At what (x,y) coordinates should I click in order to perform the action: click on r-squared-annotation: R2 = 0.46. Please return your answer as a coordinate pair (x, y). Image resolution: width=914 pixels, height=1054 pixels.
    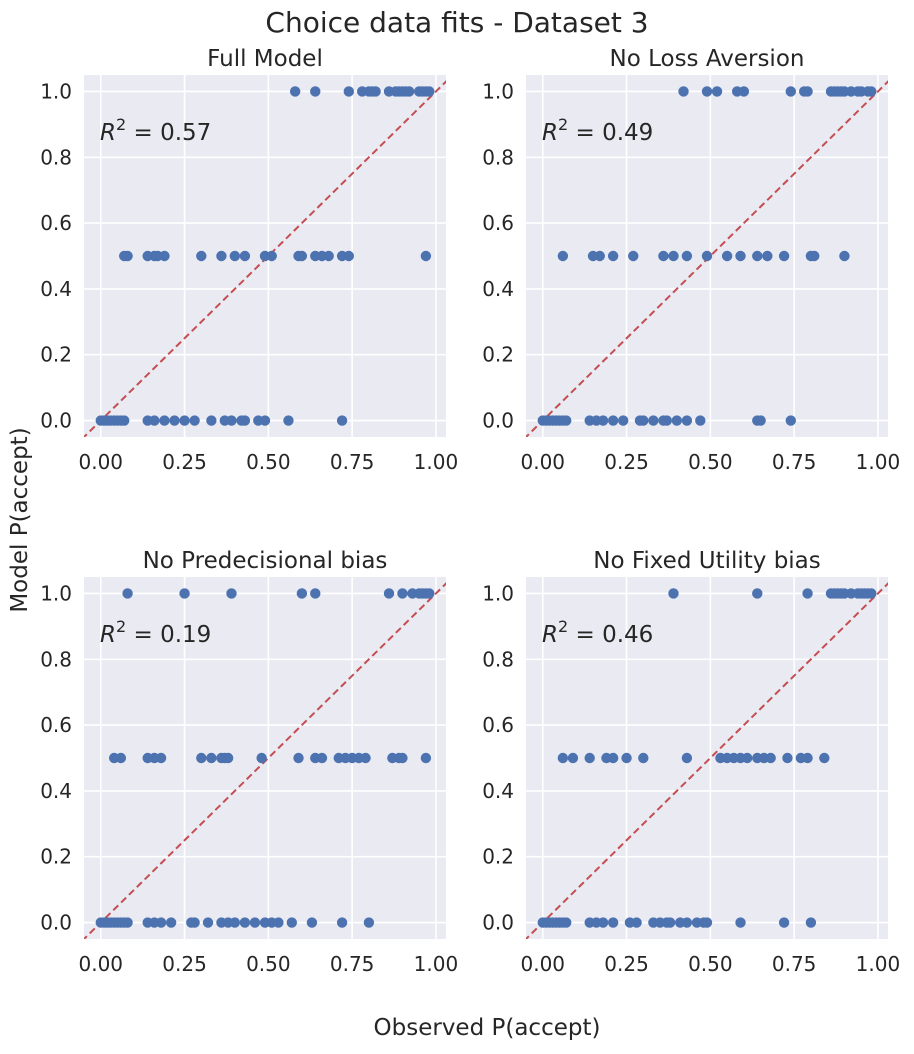
    Looking at the image, I should click on (597, 632).